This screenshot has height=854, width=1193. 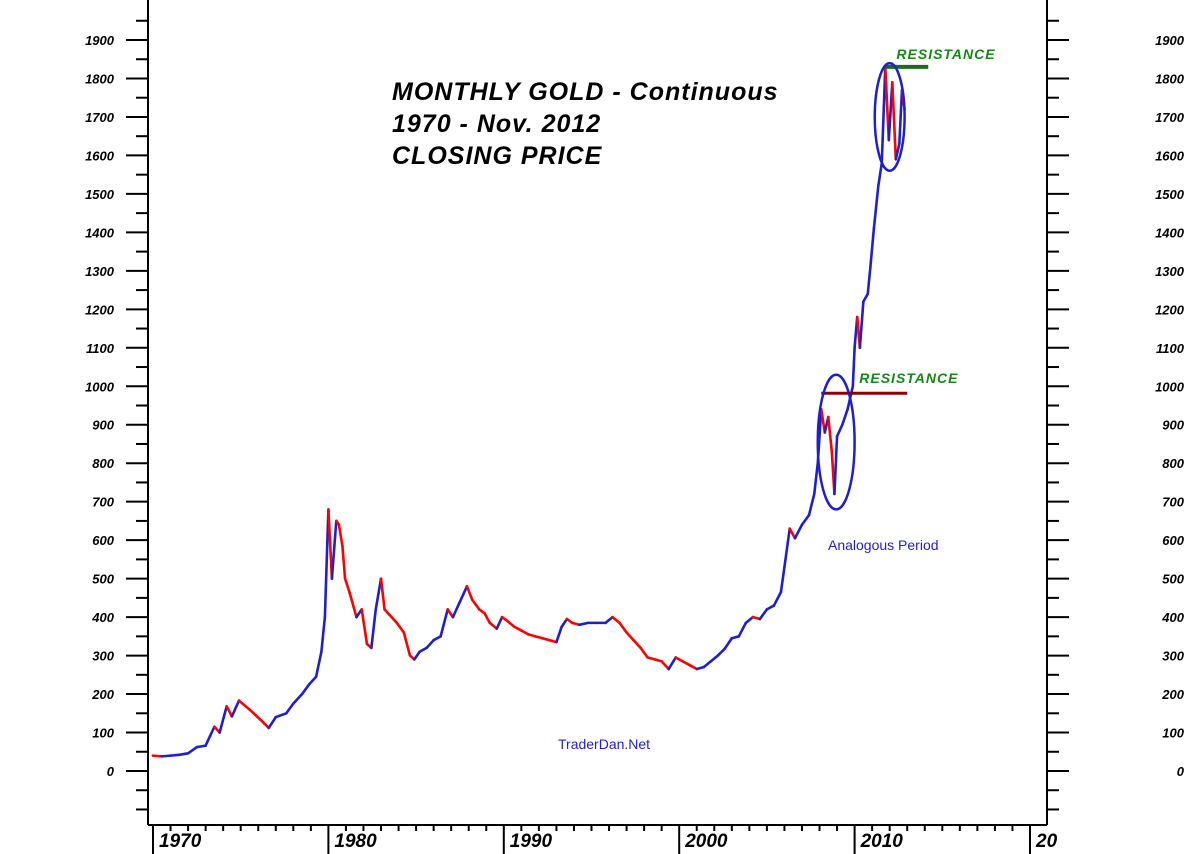 What do you see at coordinates (531, 841) in the screenshot?
I see `x-tick-label: 1990` at bounding box center [531, 841].